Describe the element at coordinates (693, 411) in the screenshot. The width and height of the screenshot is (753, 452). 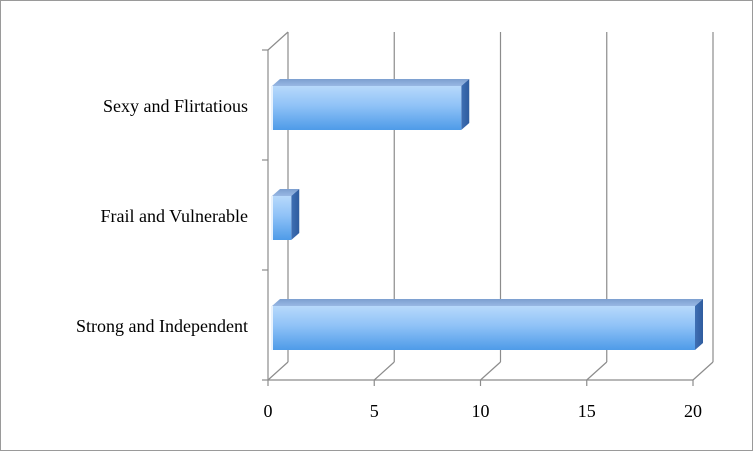
I see `x-tick-label: 20` at that location.